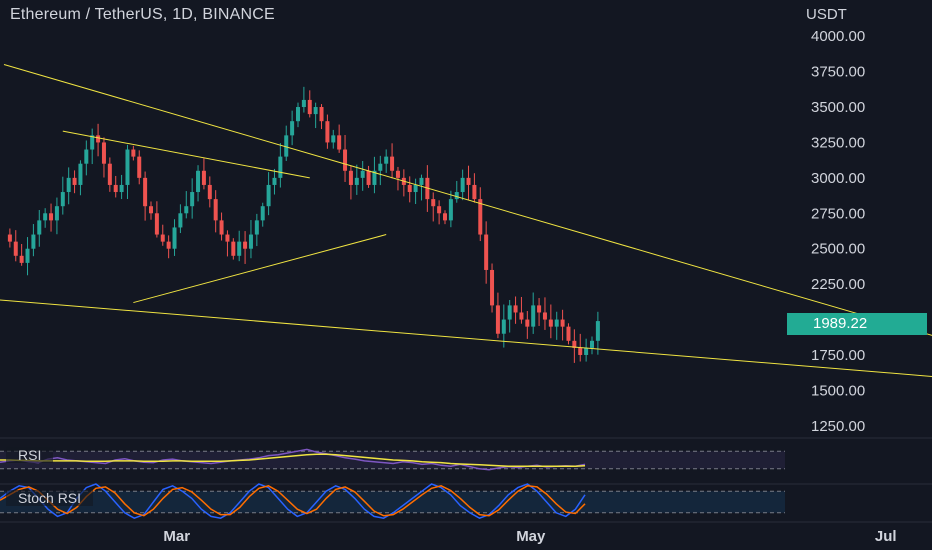 This screenshot has width=932, height=550. Describe the element at coordinates (838, 72) in the screenshot. I see `y-tick-label: 3750.00` at that location.